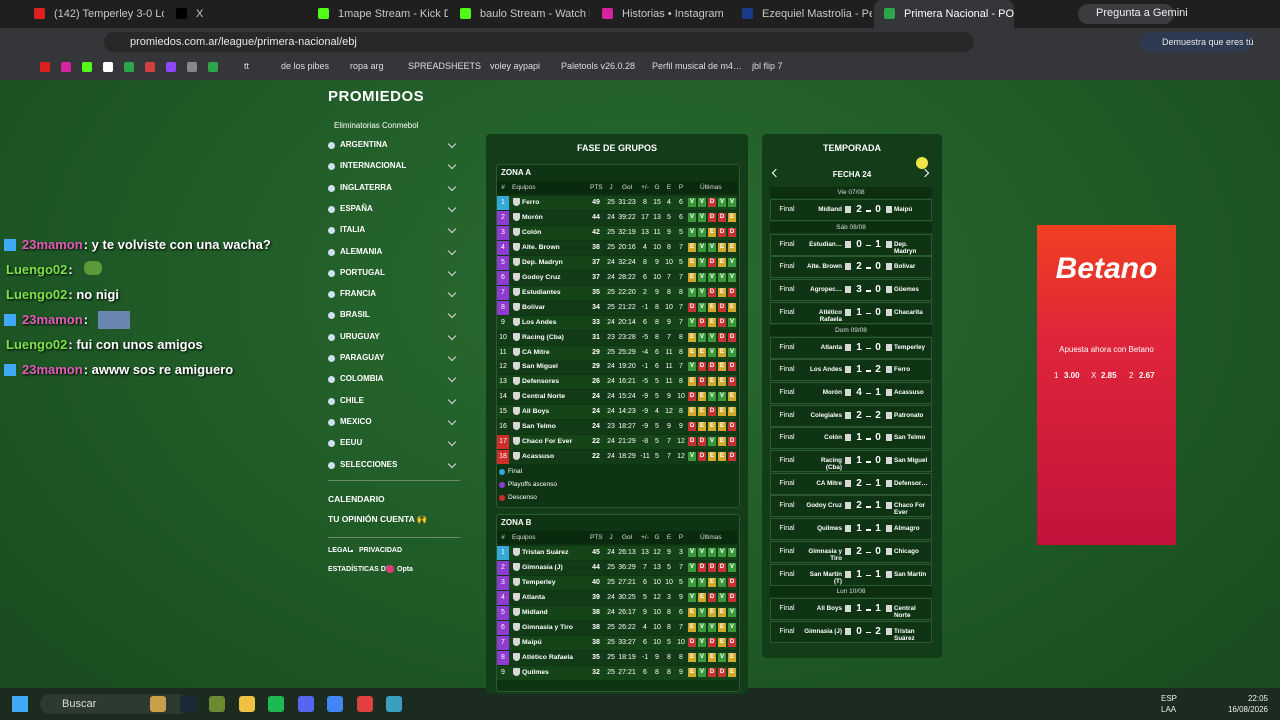 This screenshot has height=720, width=1280. Describe the element at coordinates (356, 421) in the screenshot. I see `country: MEXICO` at that location.